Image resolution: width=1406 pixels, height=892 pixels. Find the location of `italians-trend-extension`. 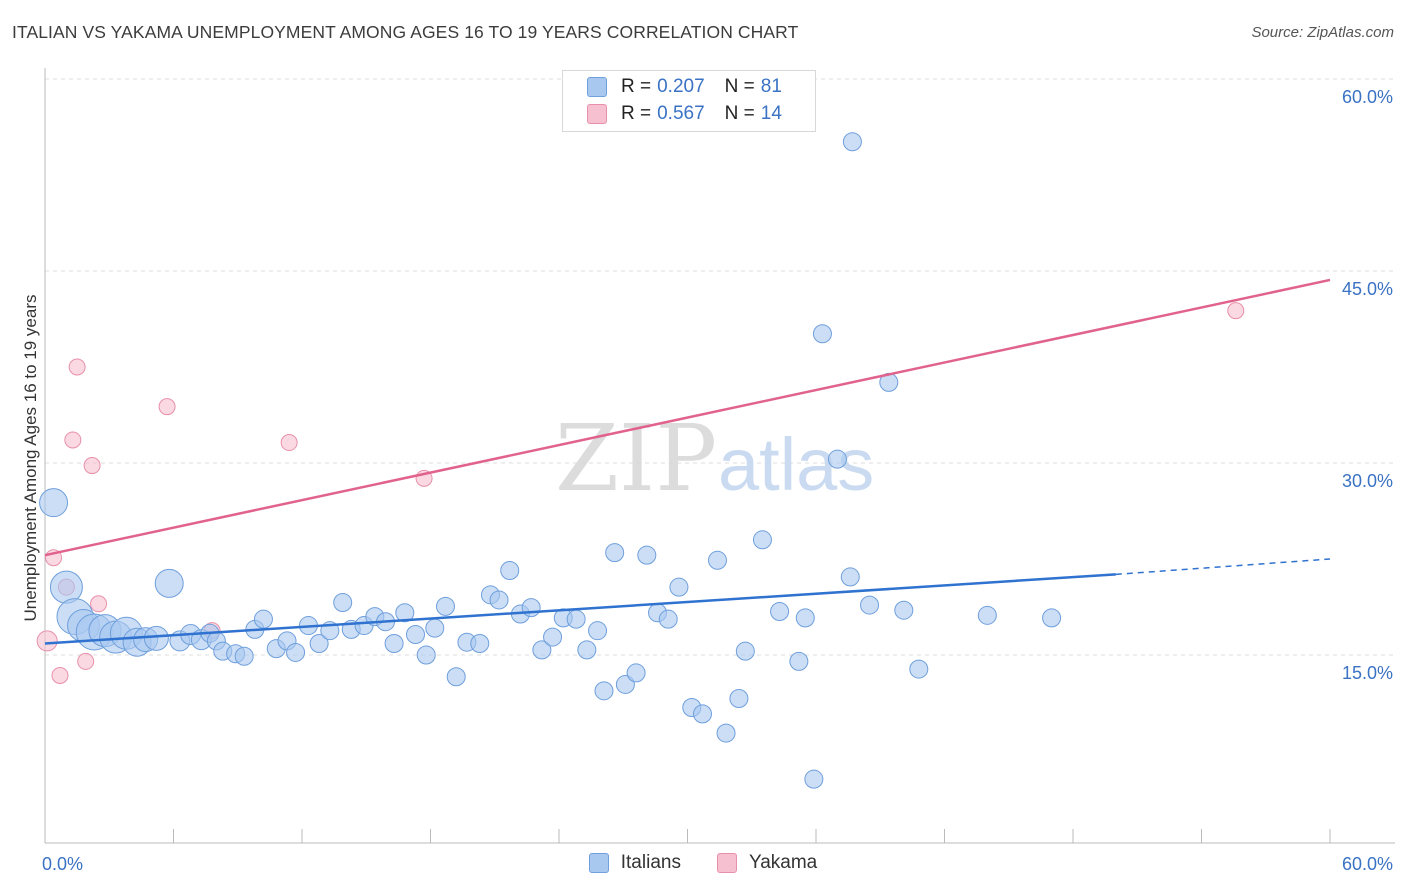

italians-trend-extension is located at coordinates (1223, 567).